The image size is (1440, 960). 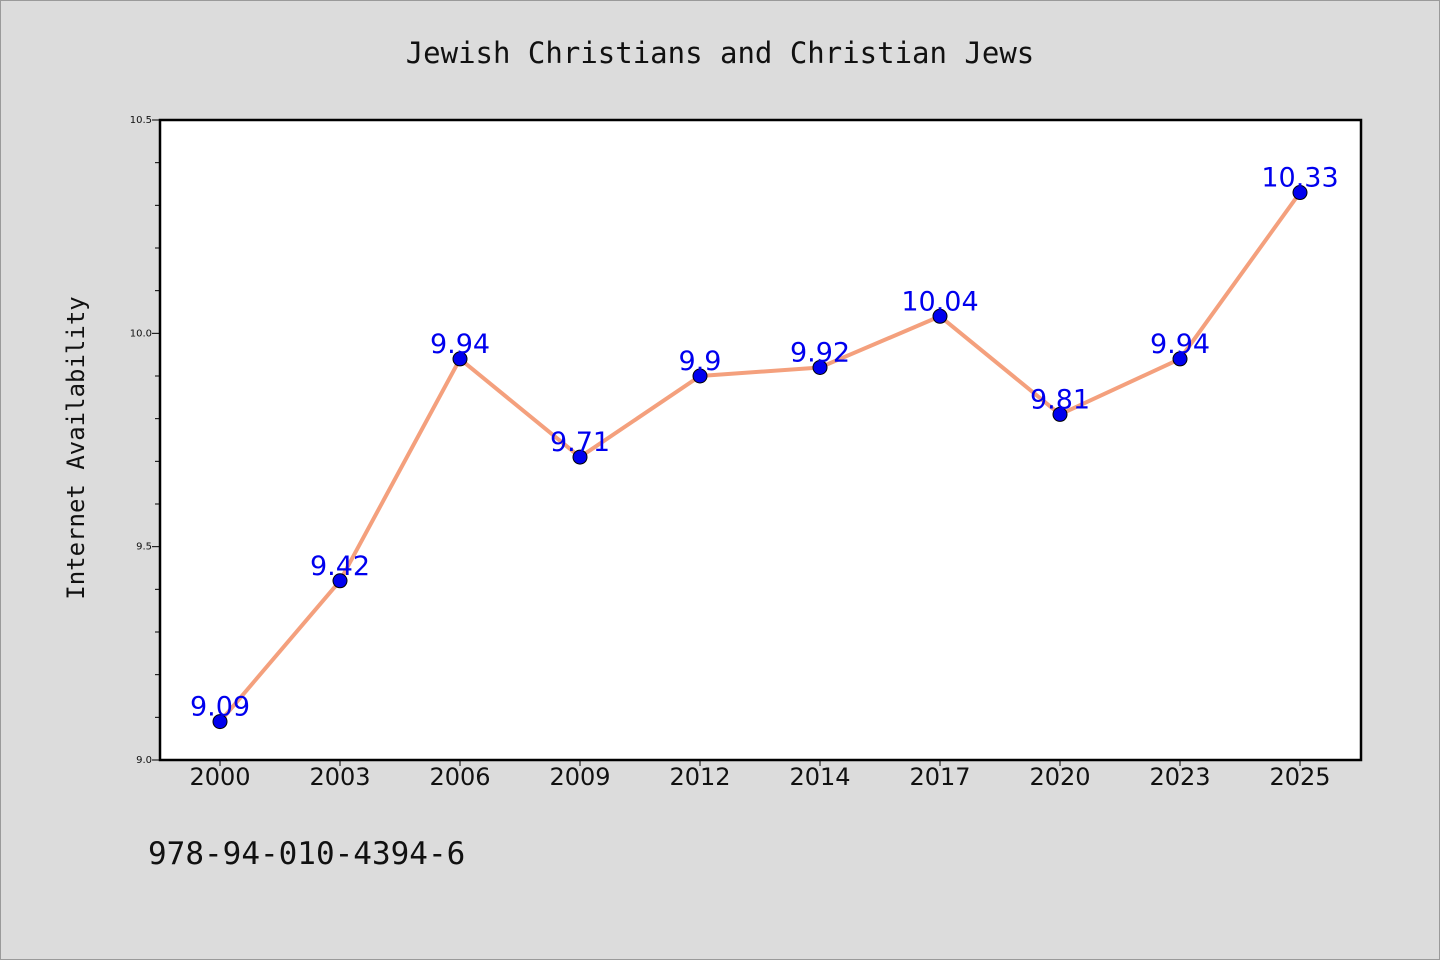 I want to click on data-label: 9.09, so click(x=220, y=707).